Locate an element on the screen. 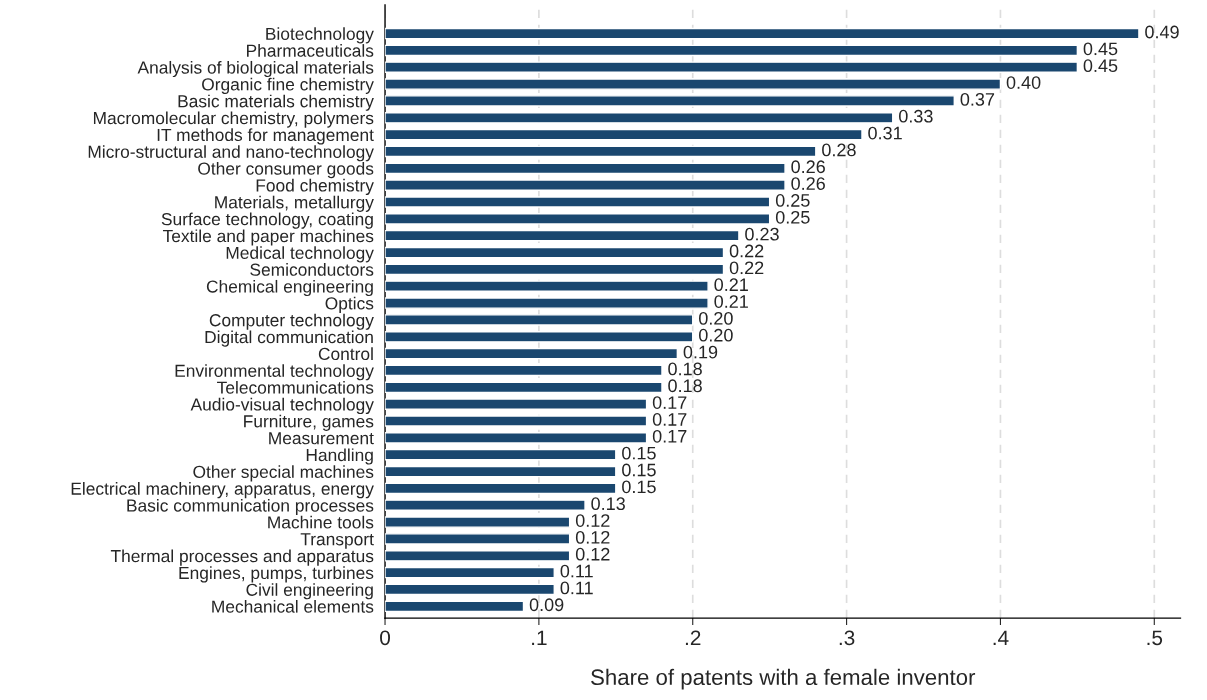  y-tick-label: Engines, pumps, turbines is located at coordinates (276, 574).